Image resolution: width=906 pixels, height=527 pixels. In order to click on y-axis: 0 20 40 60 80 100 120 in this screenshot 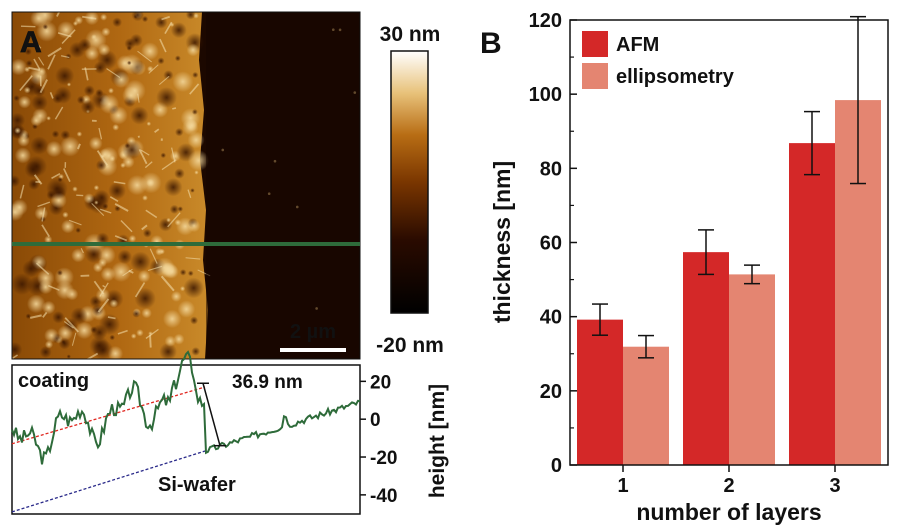, I will do `click(553, 243)`.